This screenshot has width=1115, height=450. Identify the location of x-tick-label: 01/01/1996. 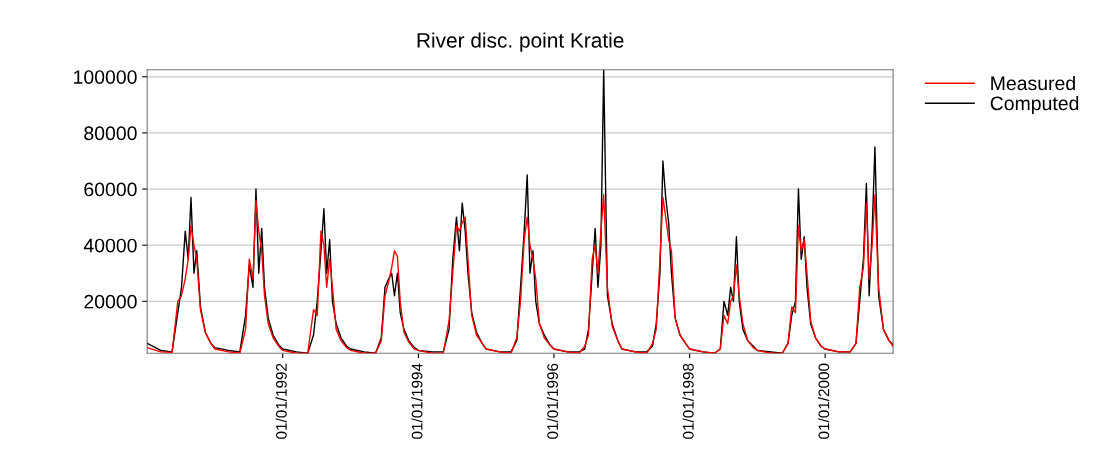
(552, 401).